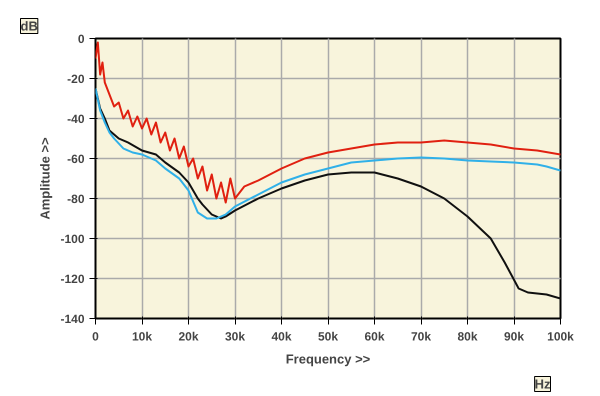 The height and width of the screenshot is (396, 600). Describe the element at coordinates (328, 337) in the screenshot. I see `x-tick-label: 50k` at that location.